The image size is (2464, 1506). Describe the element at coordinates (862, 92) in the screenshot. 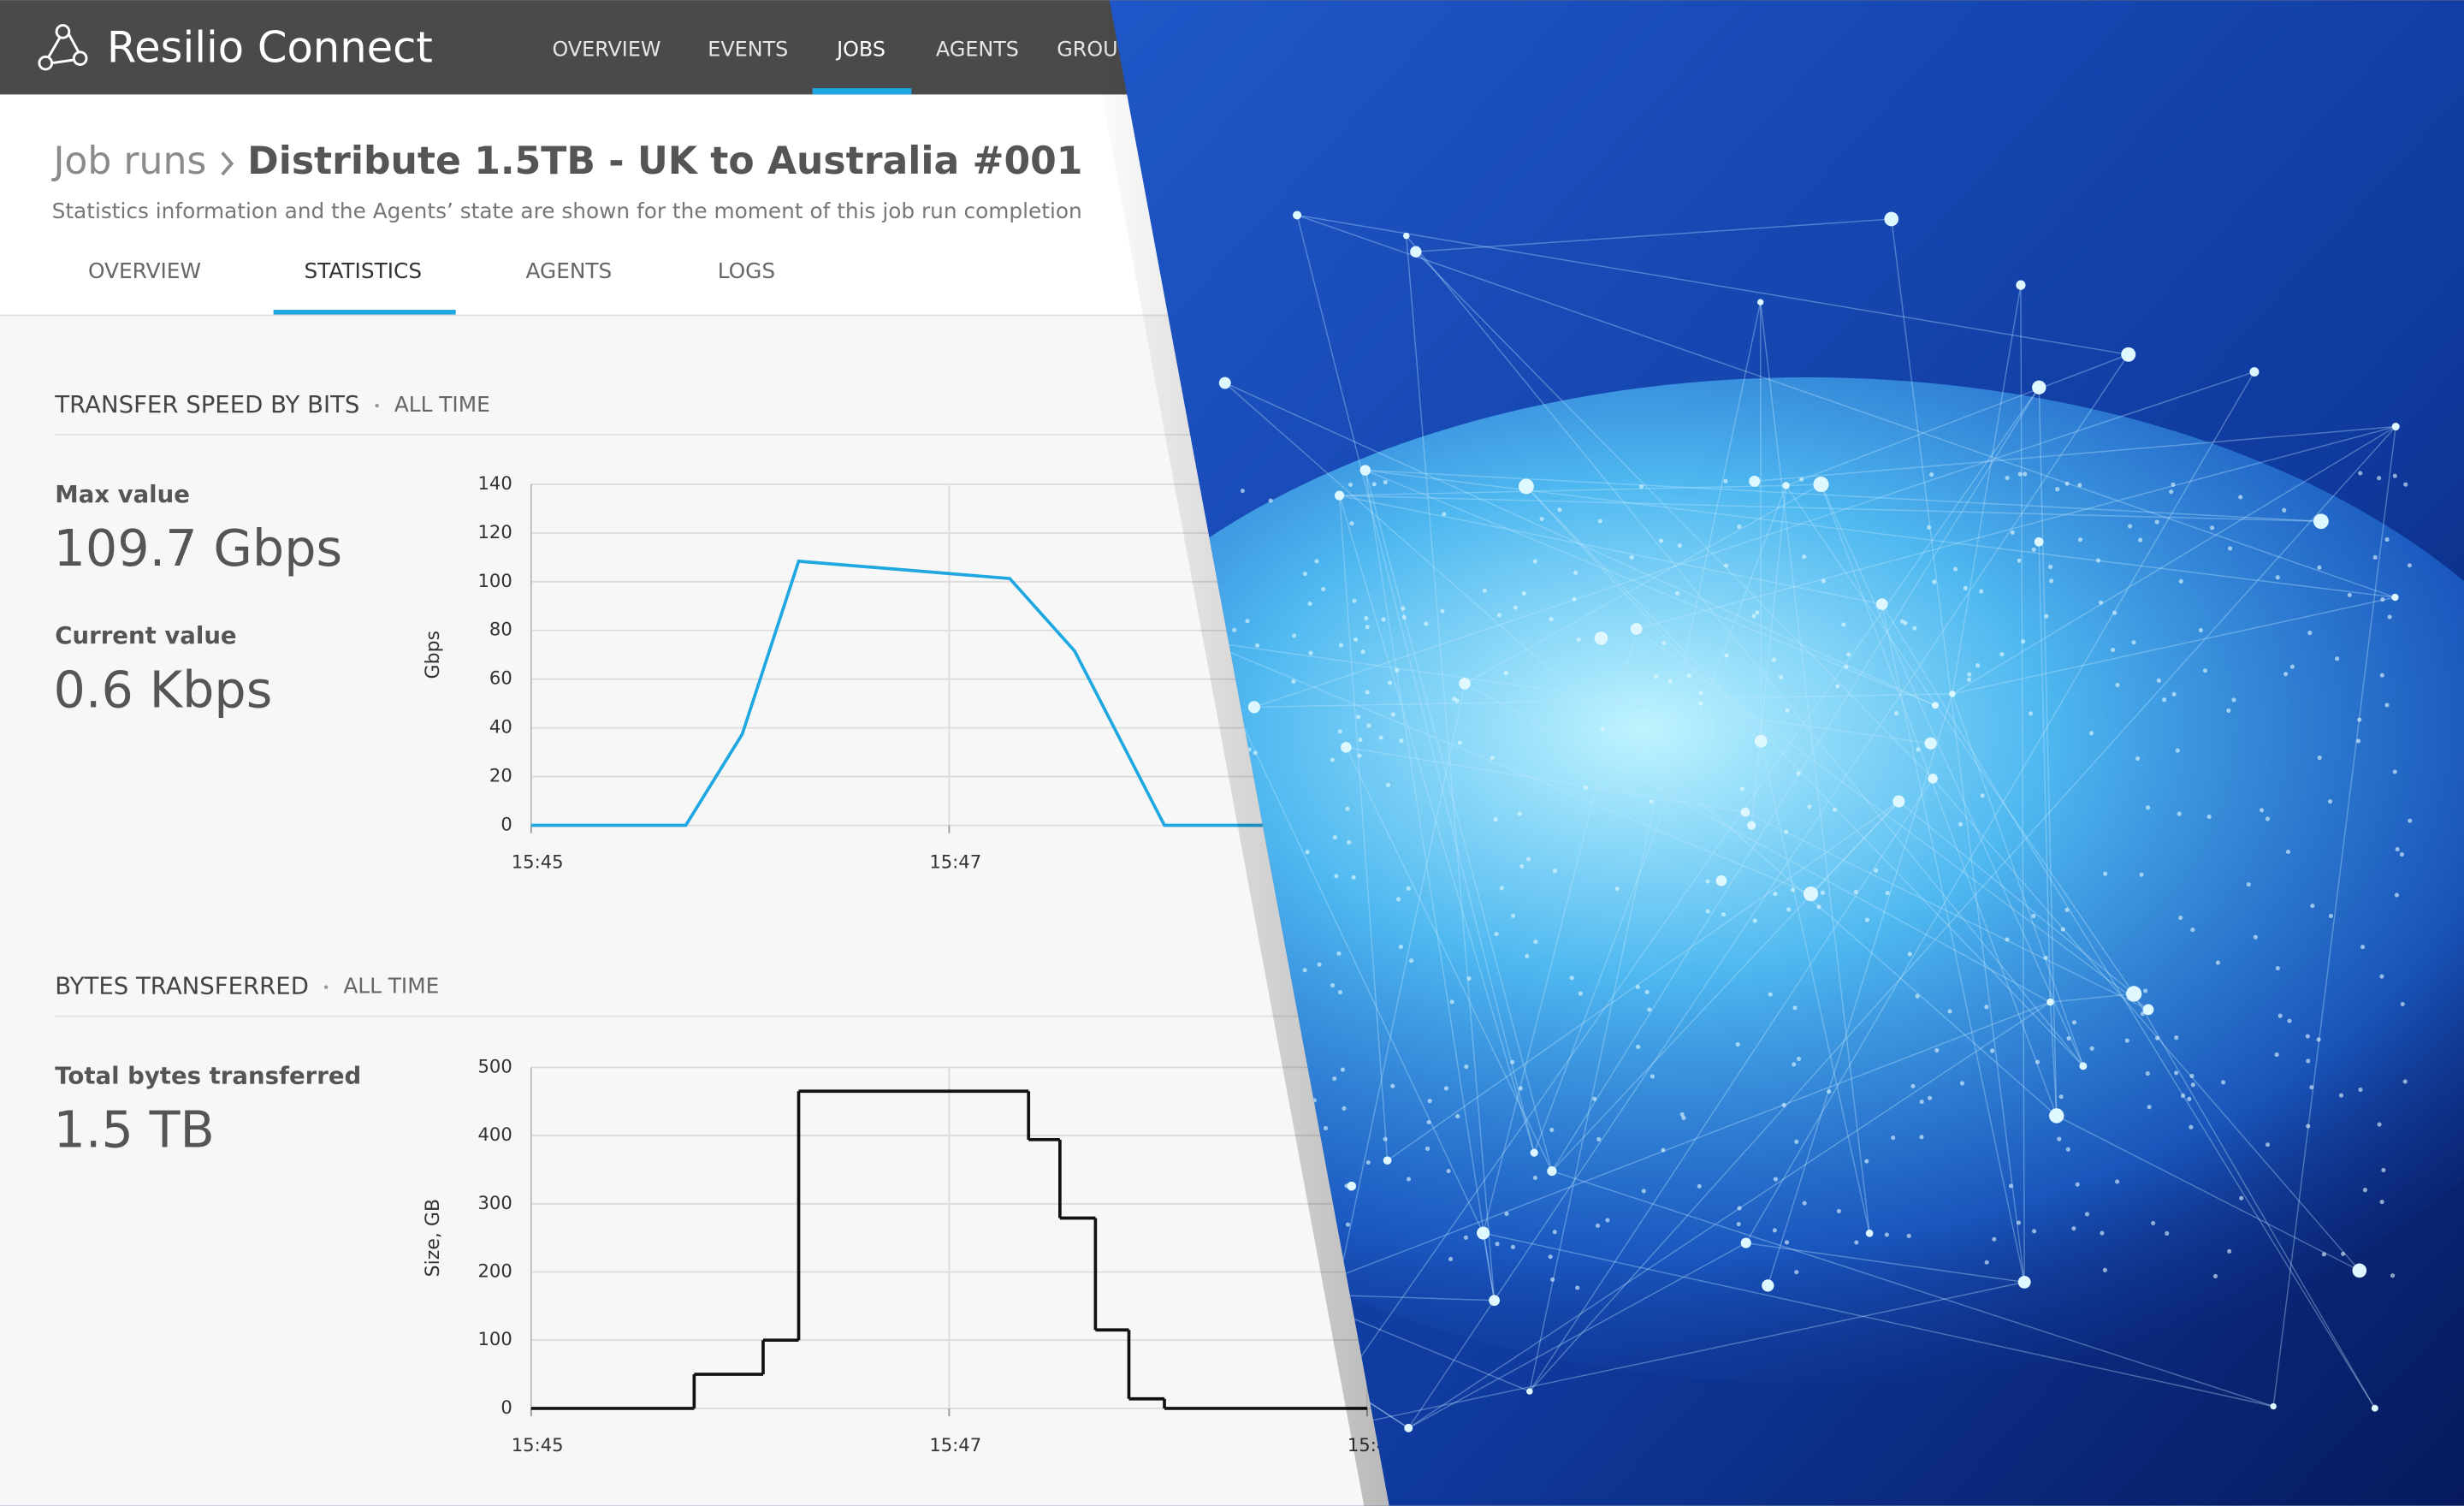

I see `nav-active-indicator` at that location.